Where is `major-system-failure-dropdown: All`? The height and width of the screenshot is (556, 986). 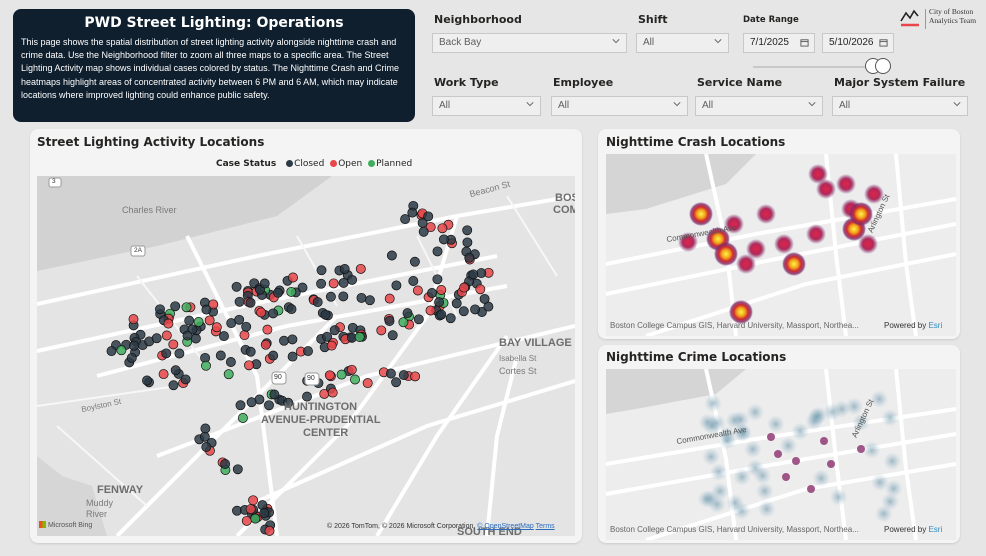
major-system-failure-dropdown: All is located at coordinates (900, 106).